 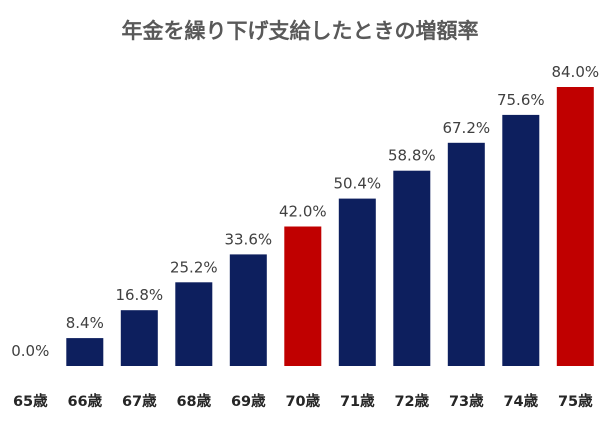 I want to click on x-tick-labels-group: 65歳 66歳 67歳 68歳 69歳 70歳 71歳 72歳 73歳 74歳 75歳, so click(x=303, y=401).